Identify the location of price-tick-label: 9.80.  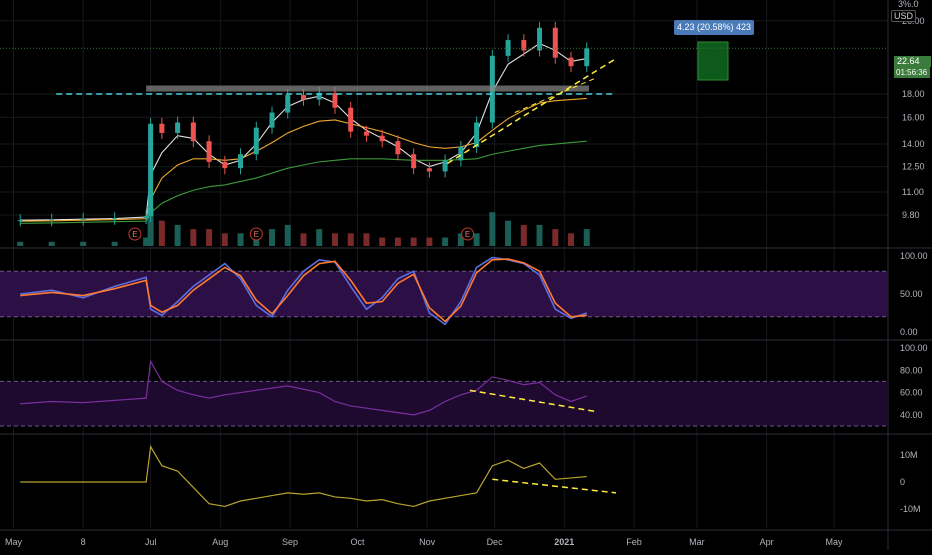
(911, 215).